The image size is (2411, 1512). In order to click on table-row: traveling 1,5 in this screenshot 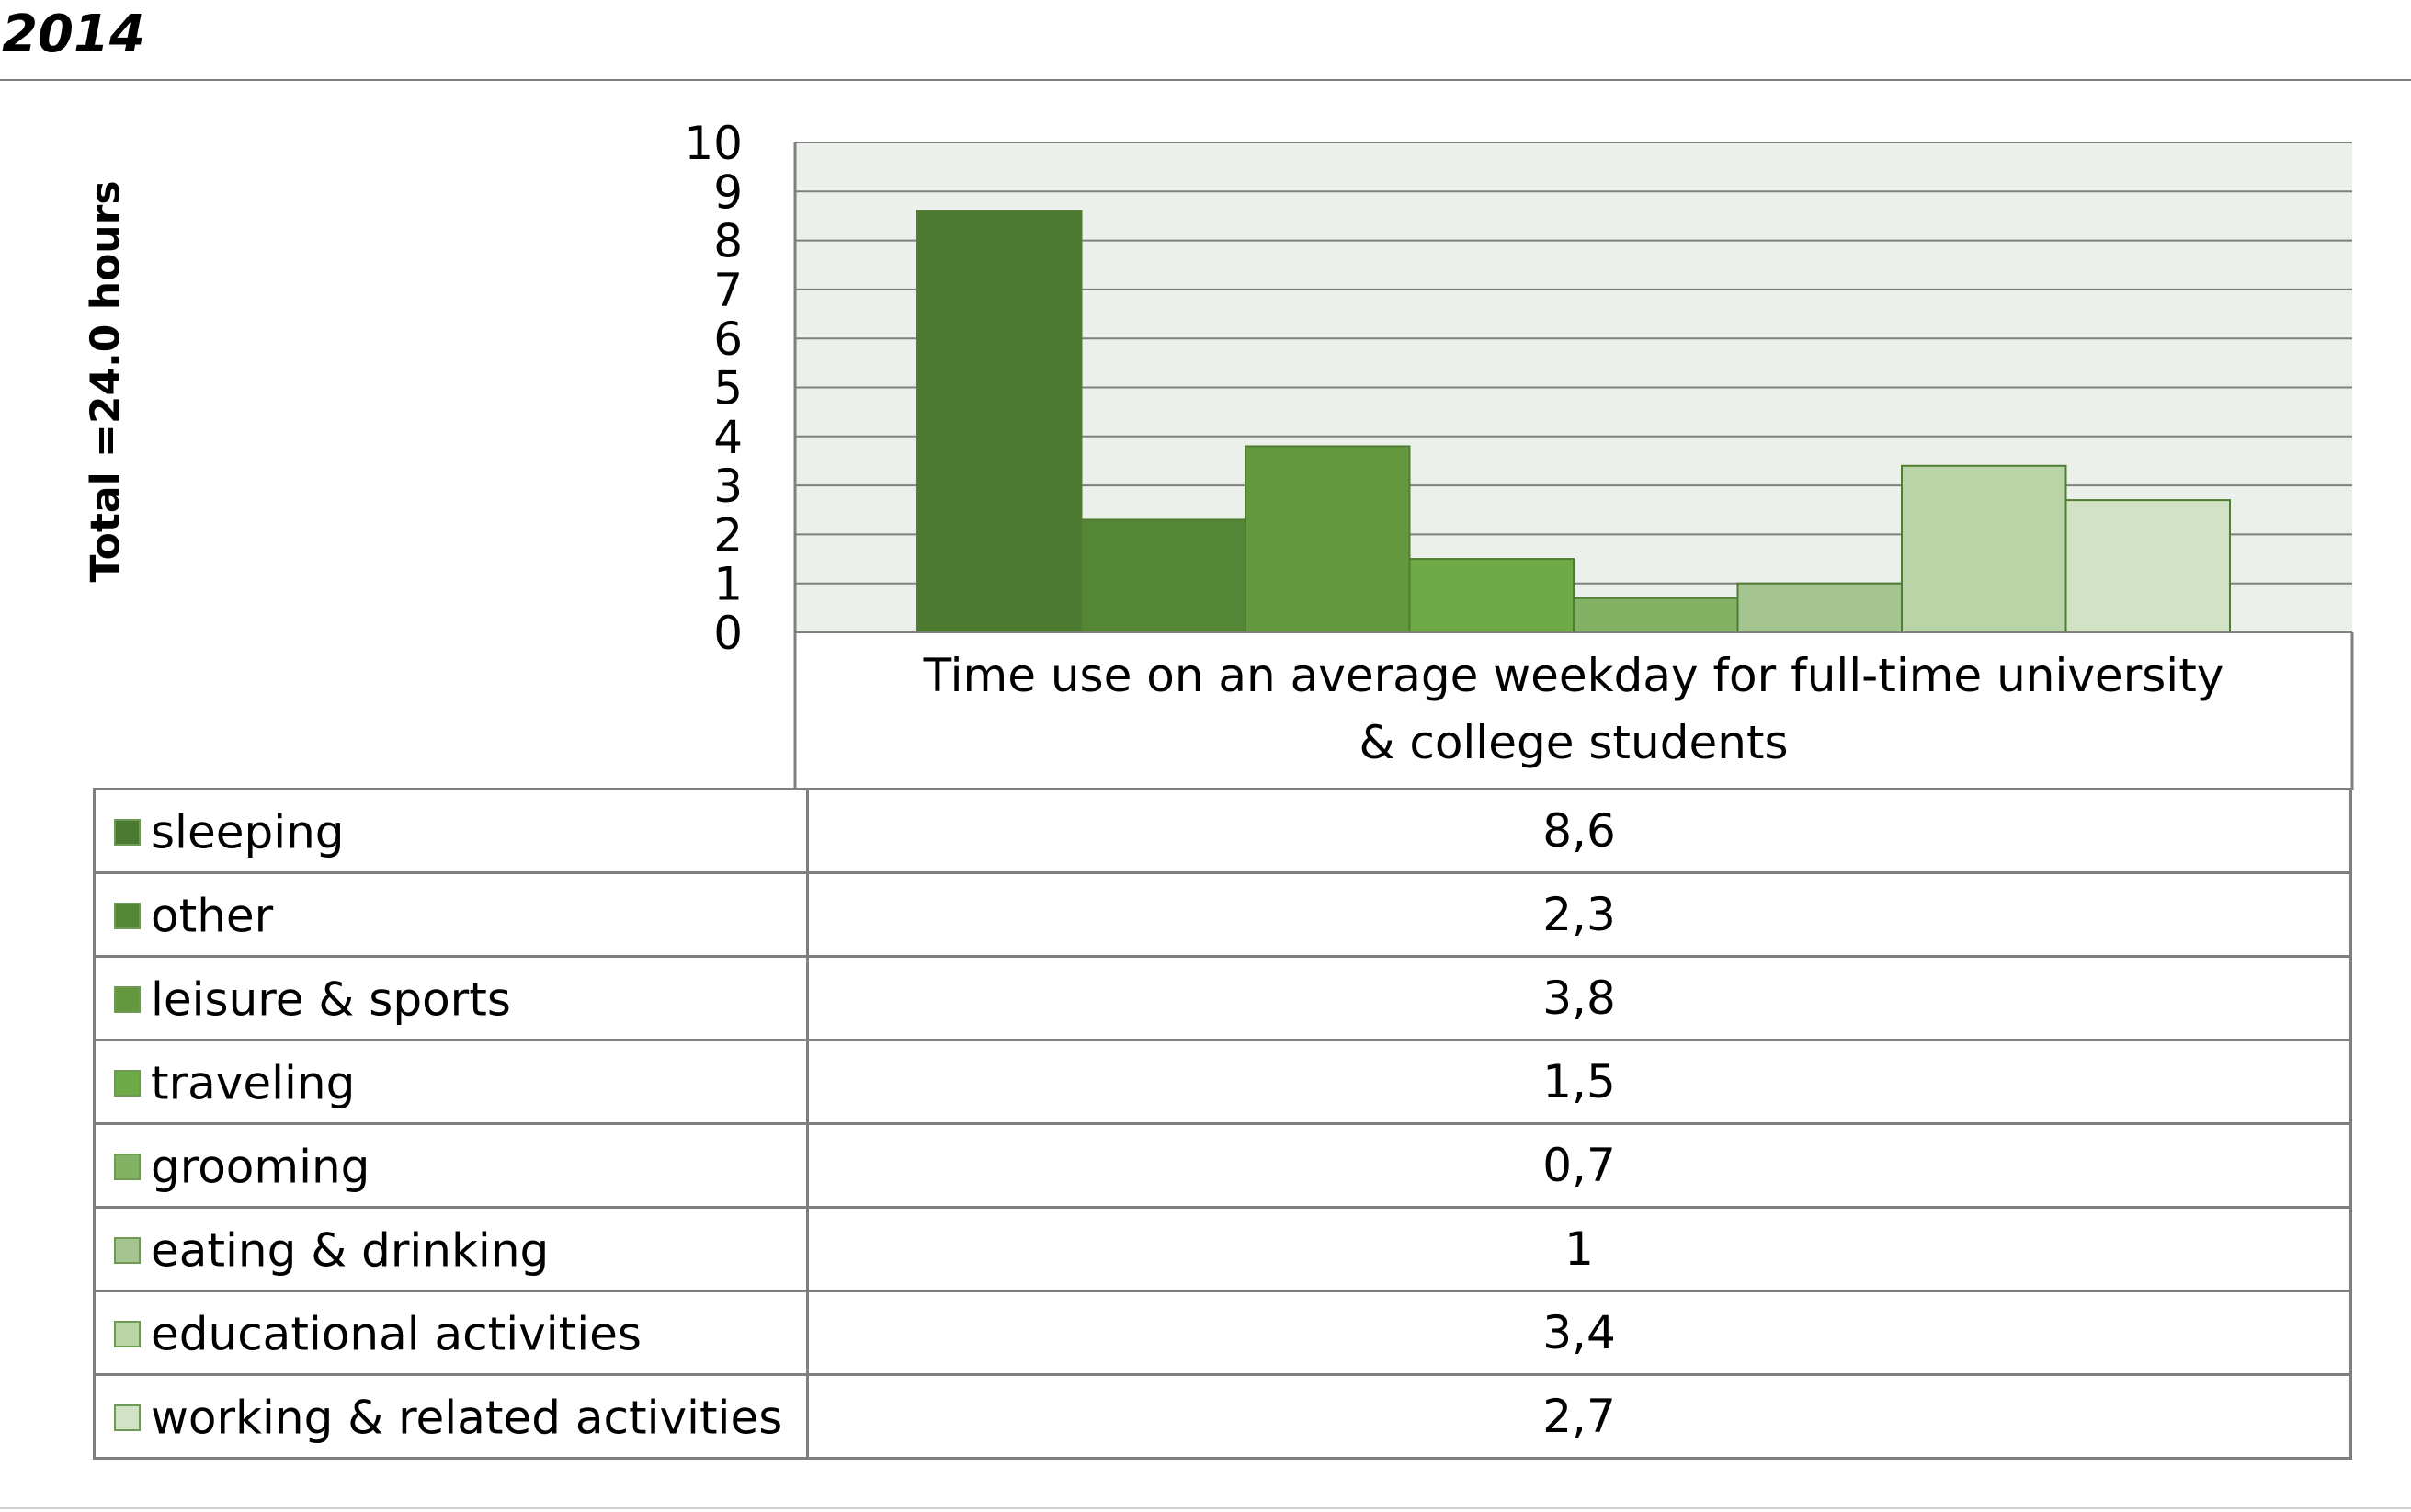, I will do `click(1222, 1082)`.